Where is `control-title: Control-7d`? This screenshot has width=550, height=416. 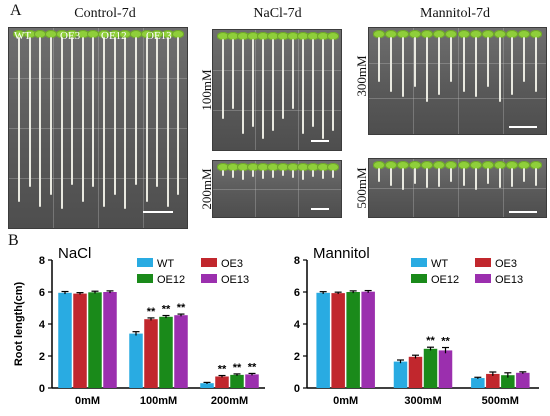
control-title: Control-7d is located at coordinates (105, 13).